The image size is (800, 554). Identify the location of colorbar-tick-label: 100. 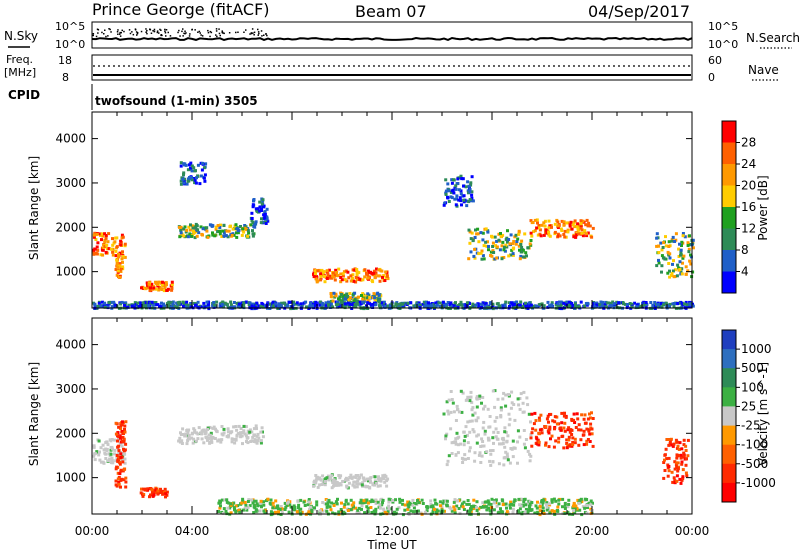
(752, 387).